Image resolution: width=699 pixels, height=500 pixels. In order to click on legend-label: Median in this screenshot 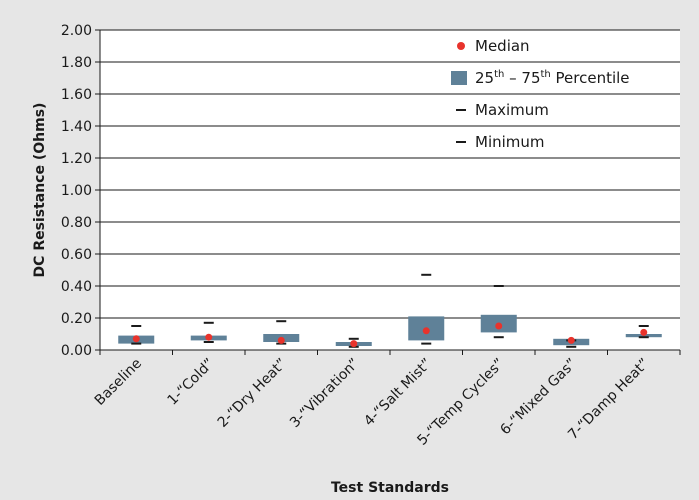, I will do `click(502, 46)`.